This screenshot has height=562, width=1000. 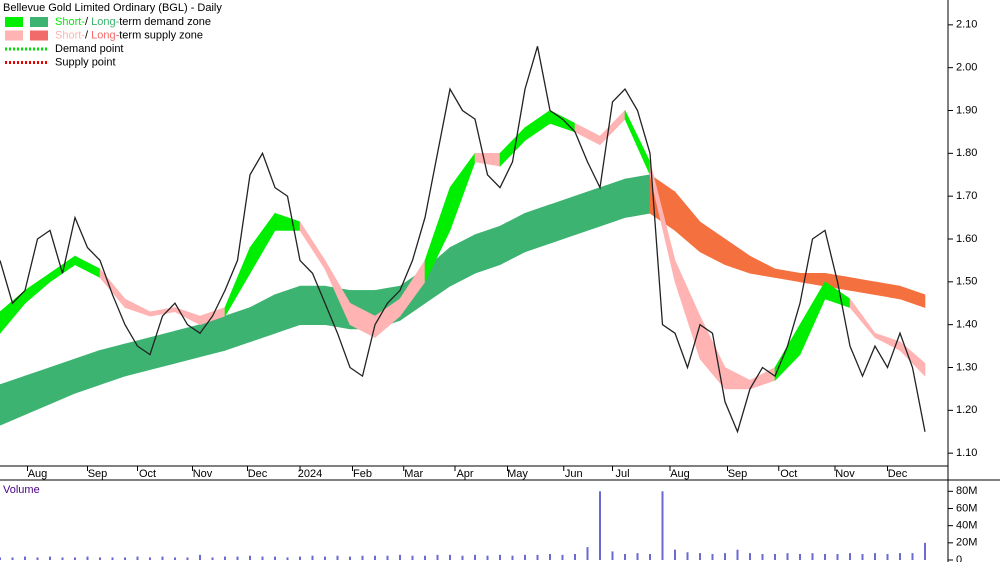 What do you see at coordinates (165, 22) in the screenshot?
I see `legend-text: term demand zone` at bounding box center [165, 22].